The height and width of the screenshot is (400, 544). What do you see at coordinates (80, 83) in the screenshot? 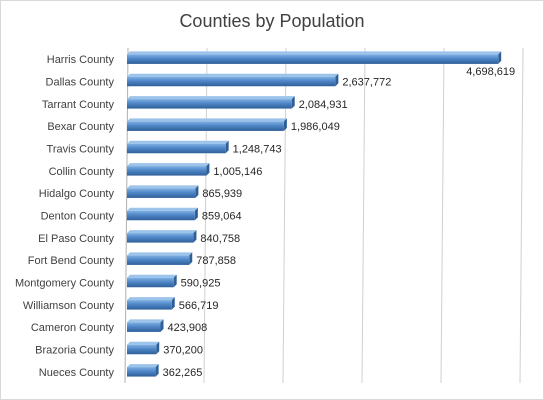
I see `category-label: Dallas County` at bounding box center [80, 83].